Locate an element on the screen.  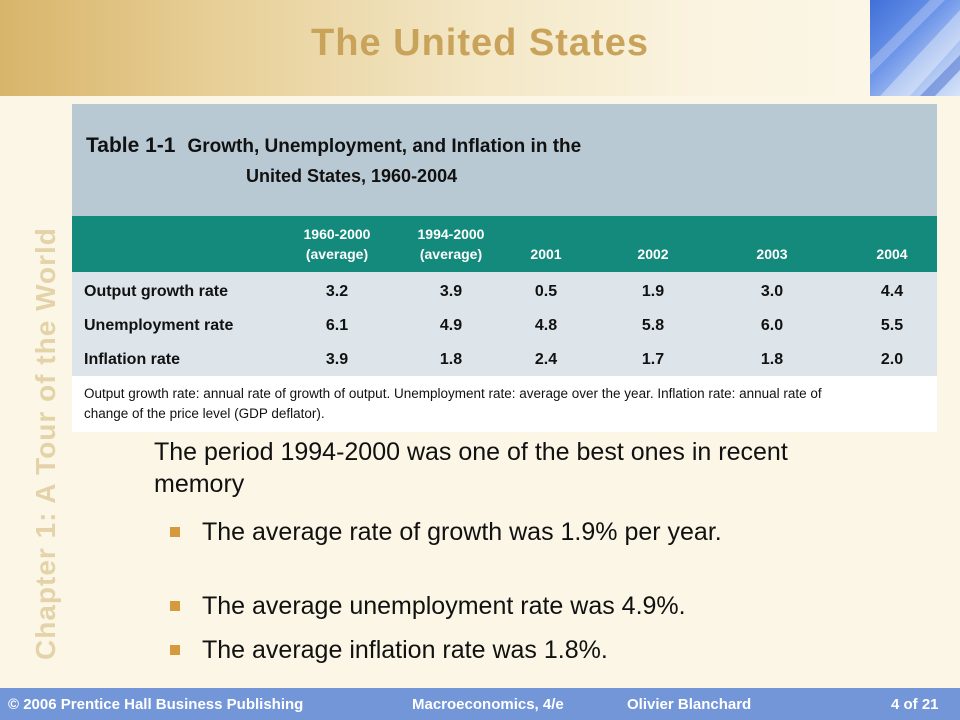
table-cell: 2.0 is located at coordinates (892, 359).